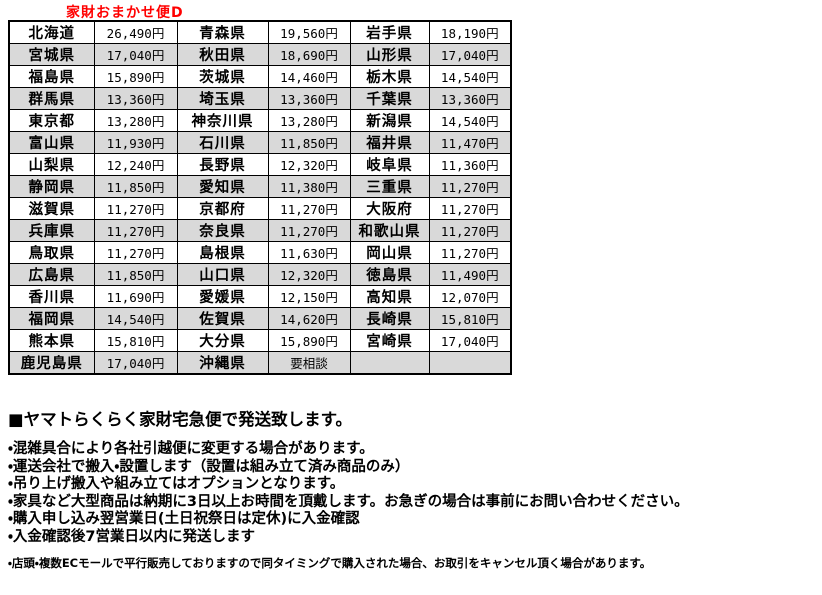 Image resolution: width=822 pixels, height=595 pixels. Describe the element at coordinates (51, 164) in the screenshot. I see `prefecture-cell: 山梨県` at that location.